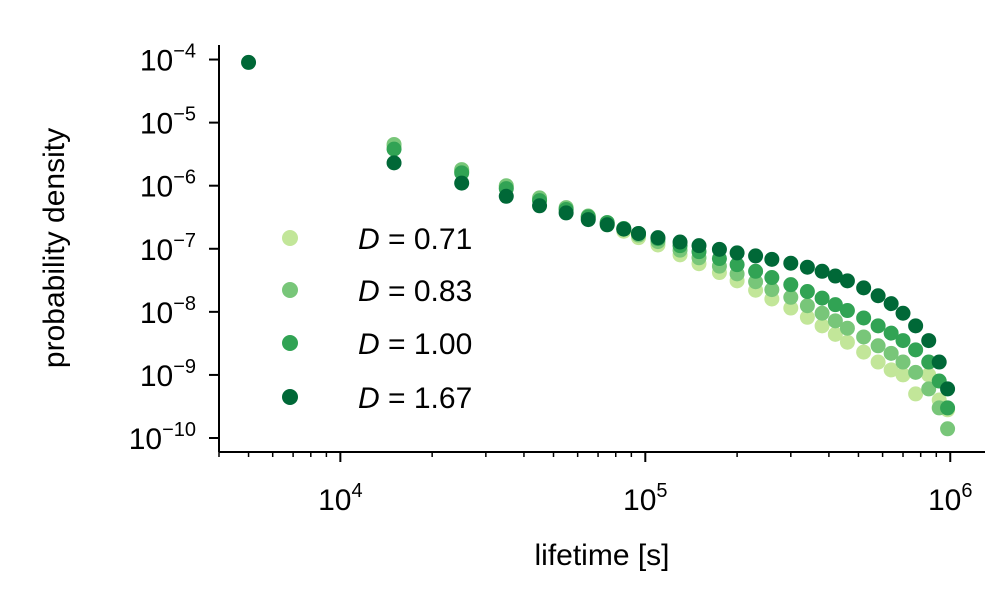 This screenshot has height=606, width=1006. Describe the element at coordinates (377, 319) in the screenshot. I see `legend: D = 0.71 D = 0.83 D = 1.00 D = 1.67` at that location.